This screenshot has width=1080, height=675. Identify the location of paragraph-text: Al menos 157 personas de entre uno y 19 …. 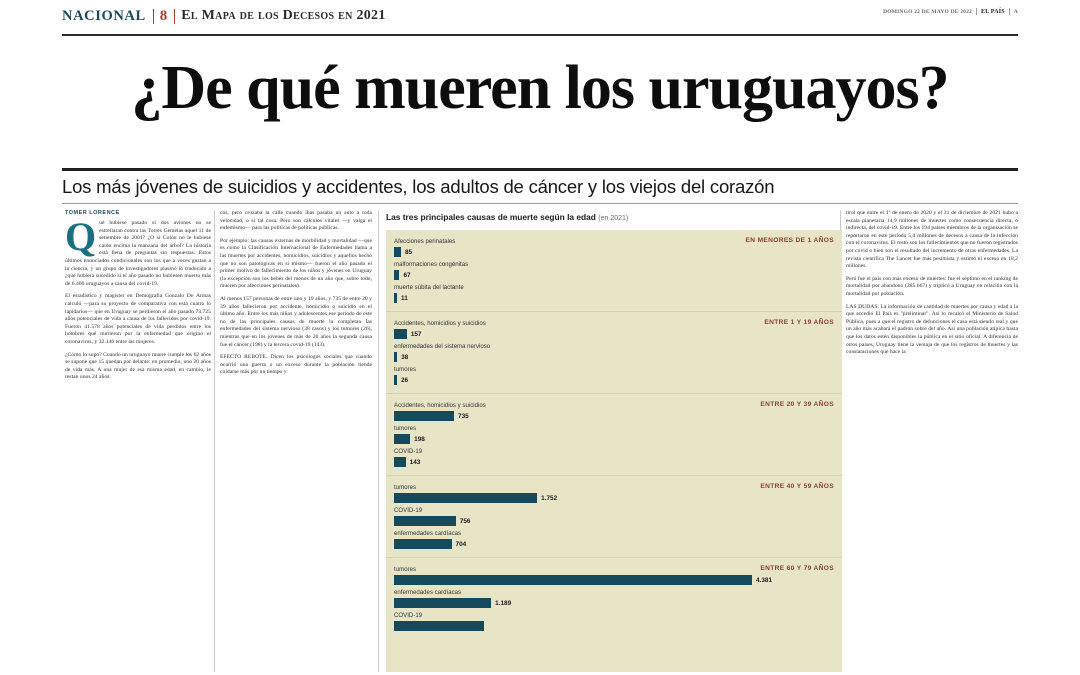
(296, 321).